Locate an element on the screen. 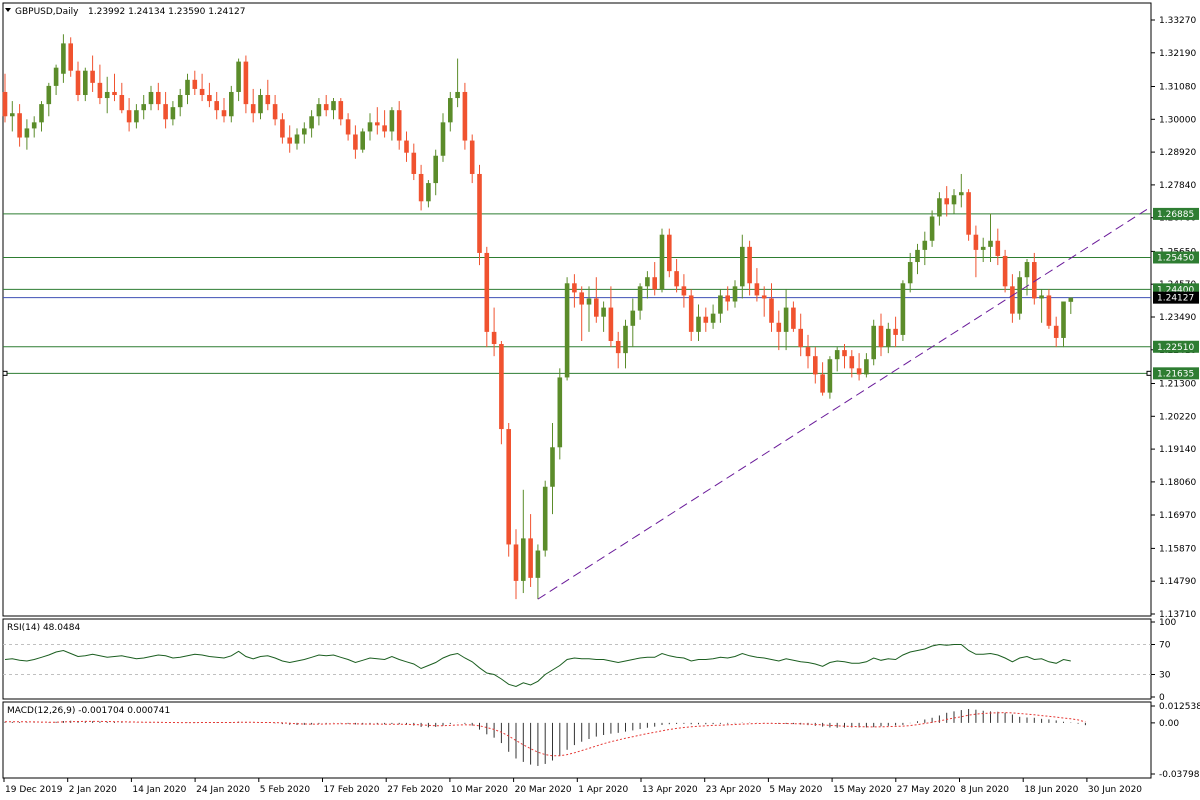 Image resolution: width=1200 pixels, height=800 pixels. rsi-line is located at coordinates (537, 665).